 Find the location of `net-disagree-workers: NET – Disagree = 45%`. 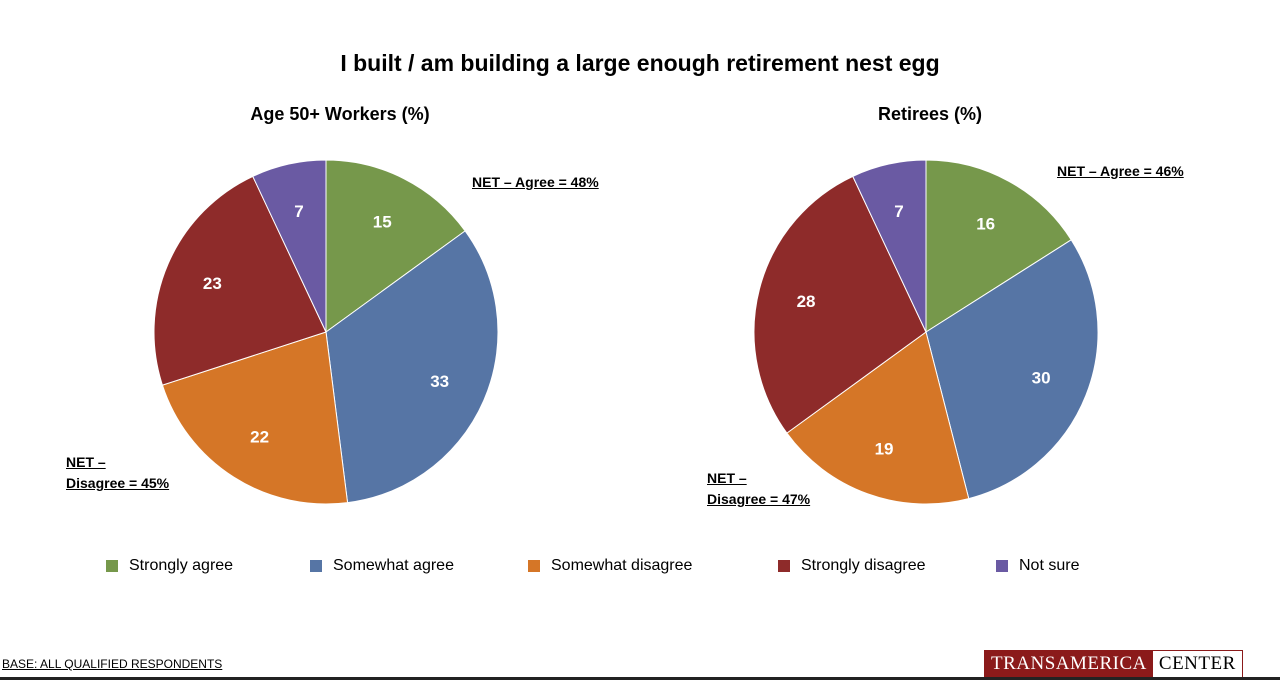

net-disagree-workers: NET – Disagree = 45% is located at coordinates (117, 473).